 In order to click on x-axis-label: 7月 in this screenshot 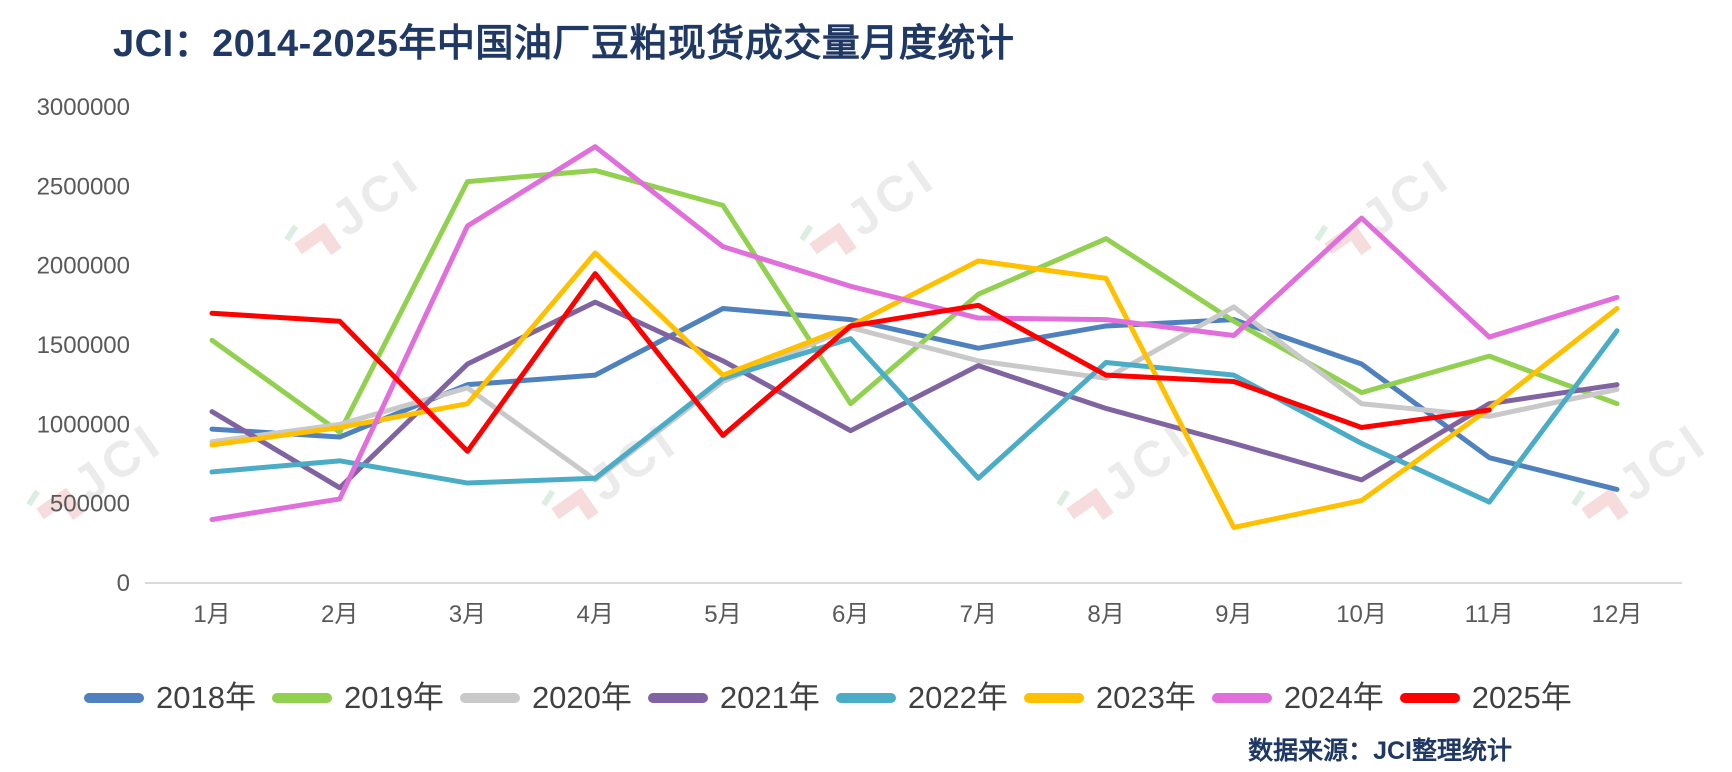, I will do `click(978, 614)`.